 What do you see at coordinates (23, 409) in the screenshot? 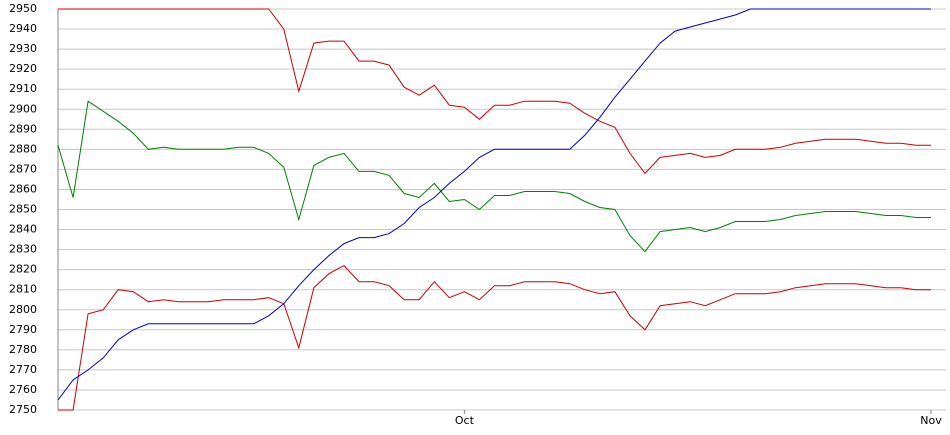
I see `y-tick-label: 2750` at bounding box center [23, 409].